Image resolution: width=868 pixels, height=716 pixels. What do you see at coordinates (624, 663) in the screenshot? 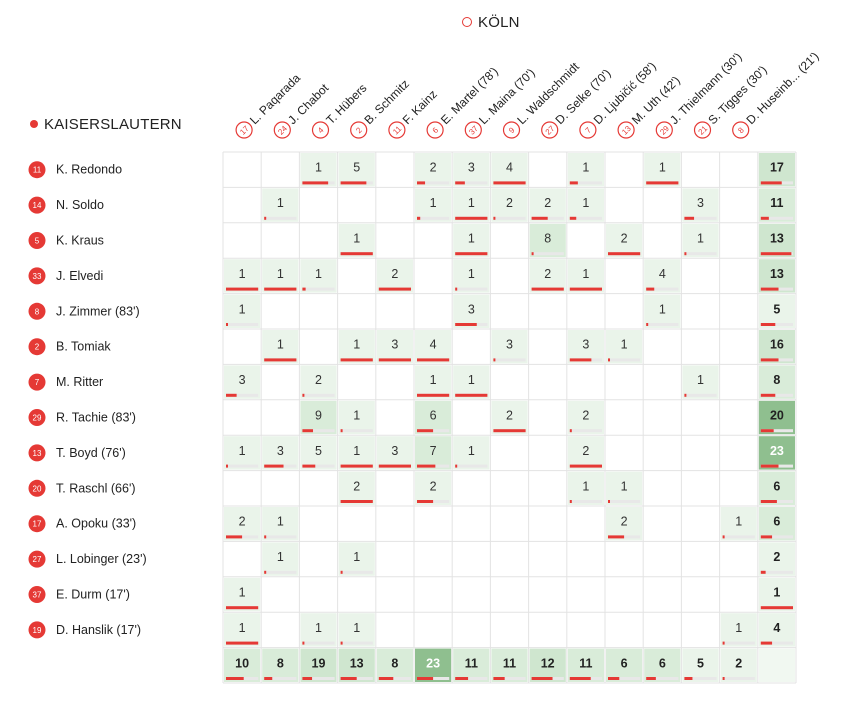
I see `col-total-value: 6` at bounding box center [624, 663].